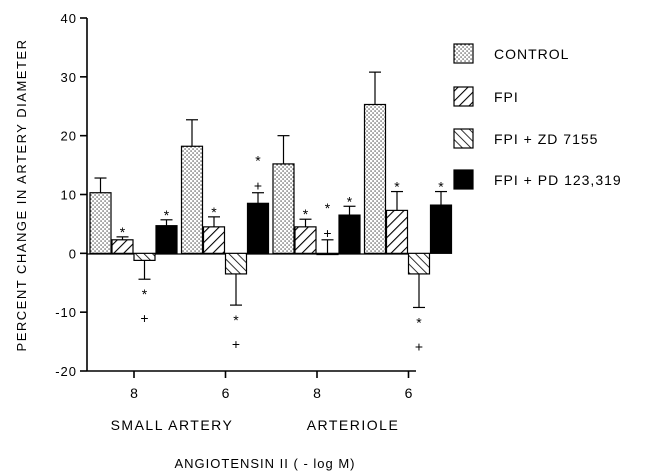  Describe the element at coordinates (558, 180) in the screenshot. I see `legend-label: FPI + PD 123,319` at that location.